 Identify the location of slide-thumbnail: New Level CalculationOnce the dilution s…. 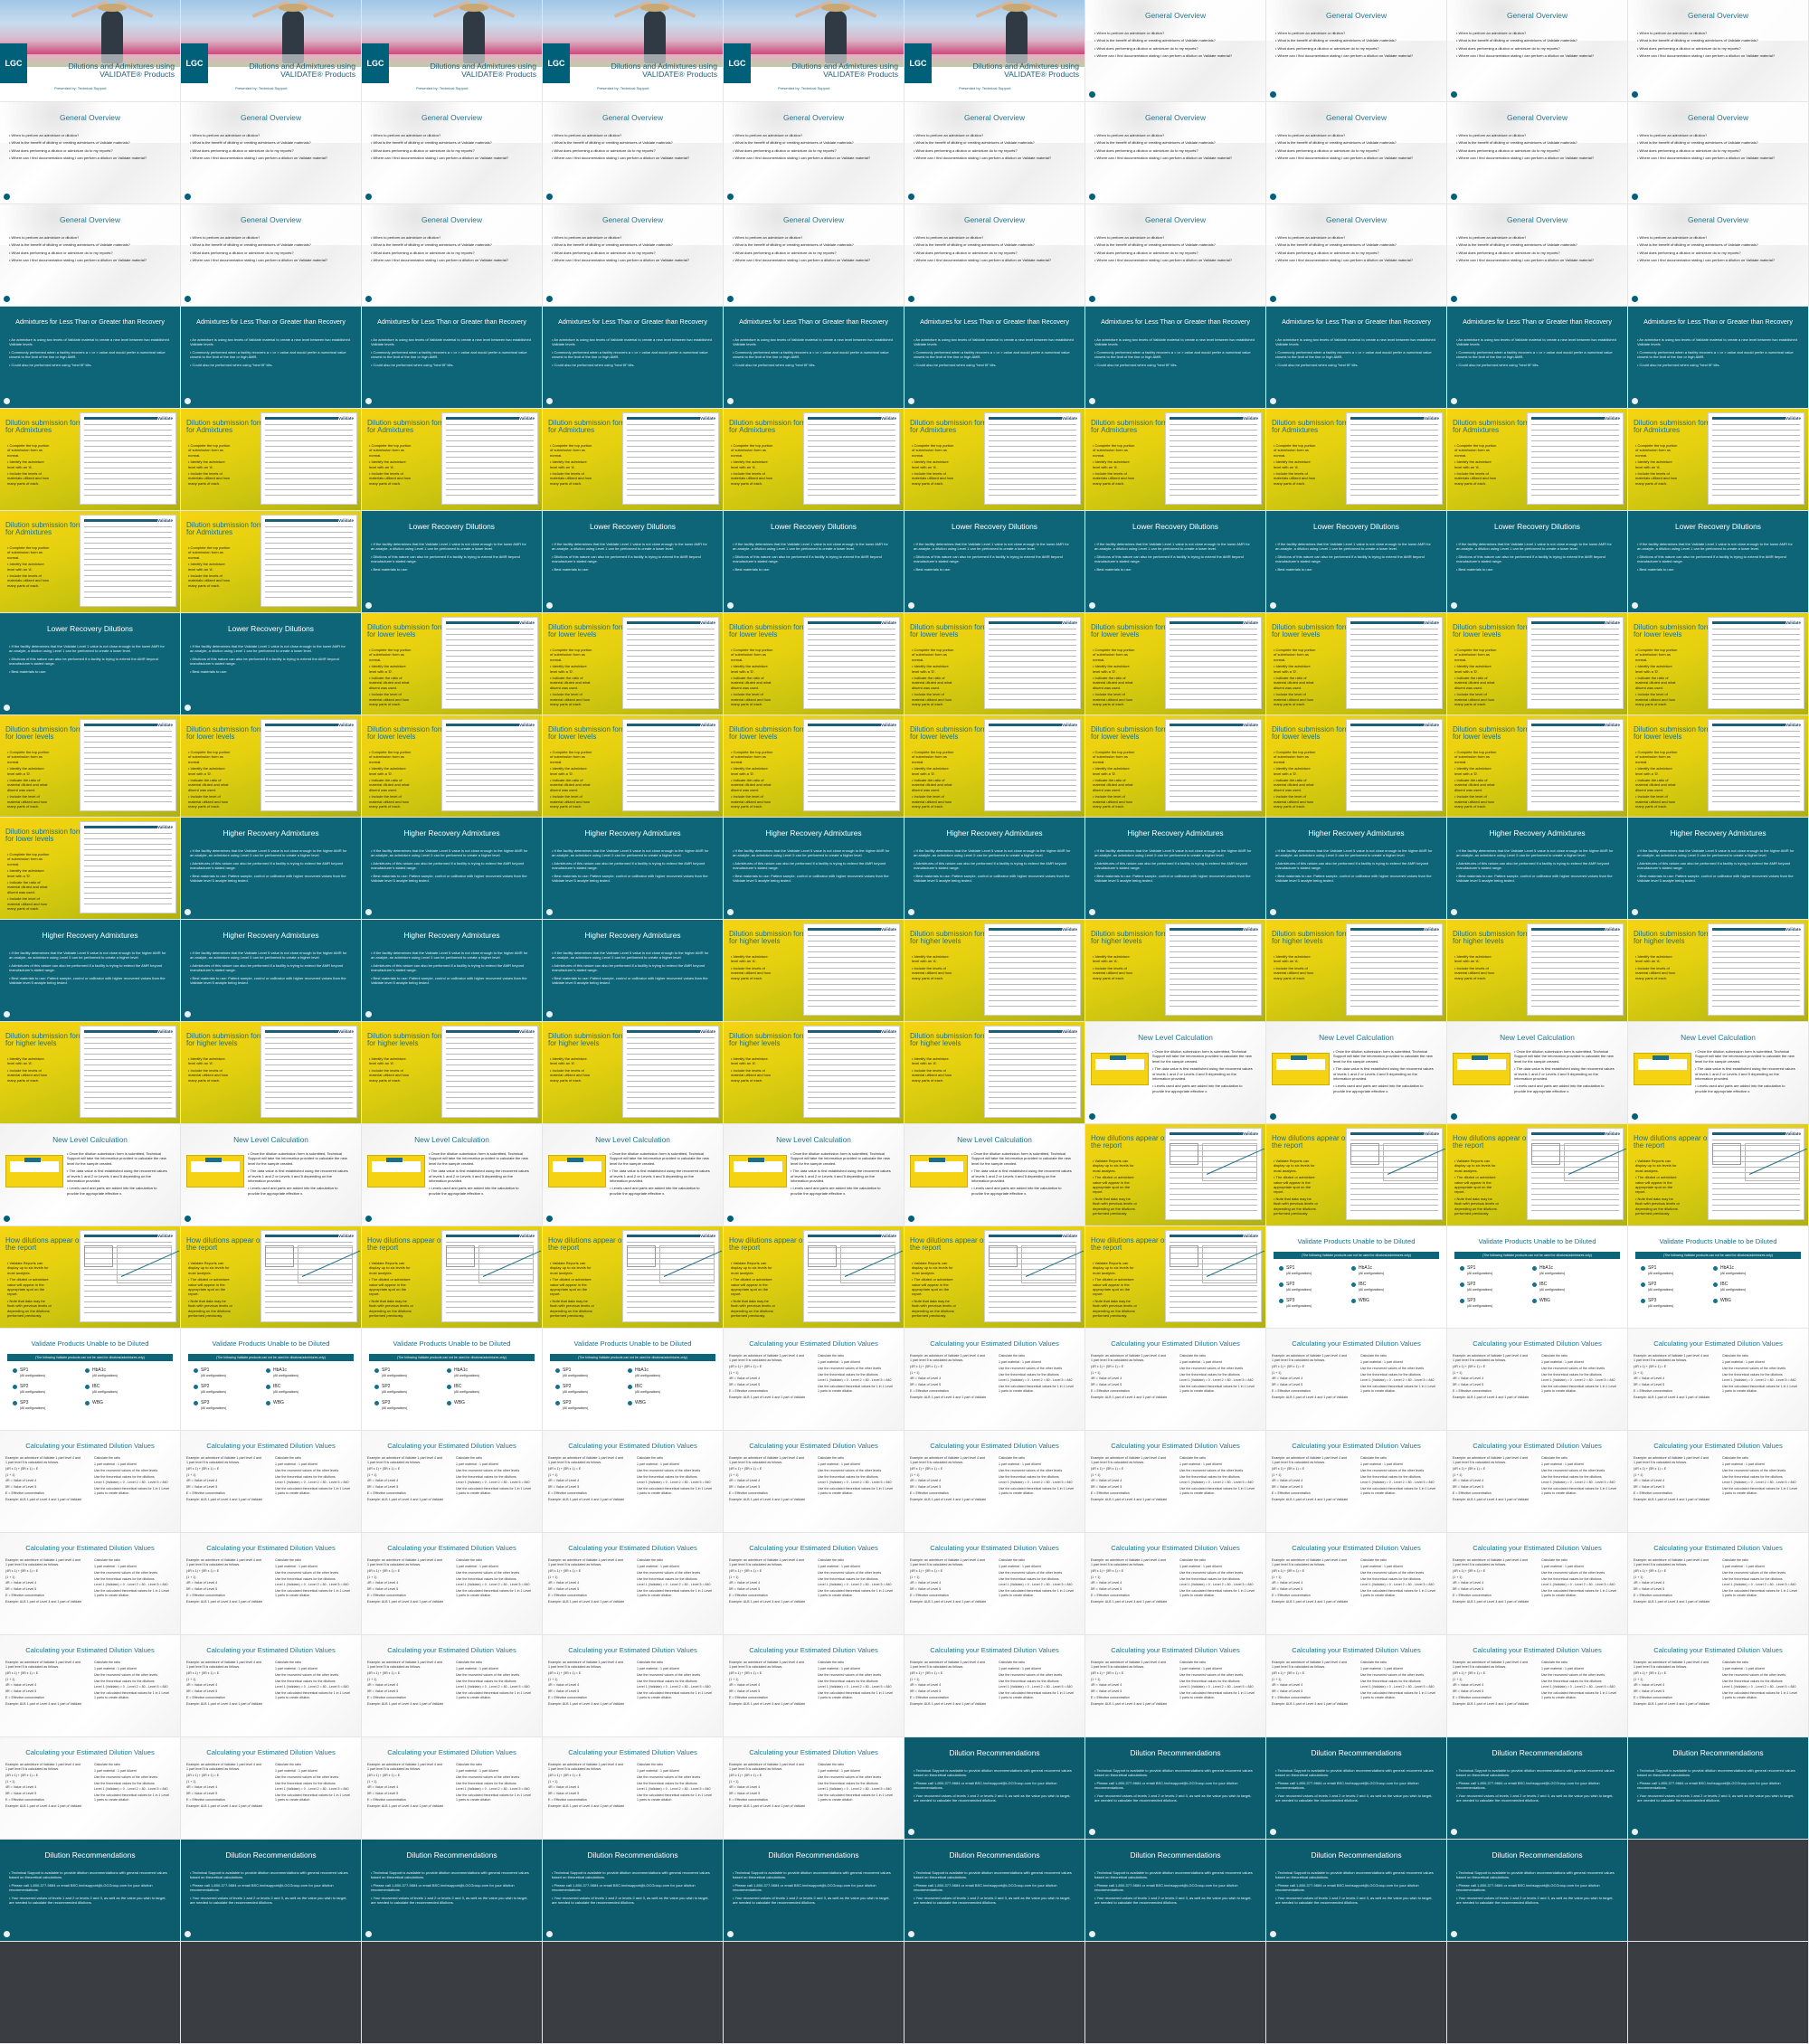
(1719, 1073).